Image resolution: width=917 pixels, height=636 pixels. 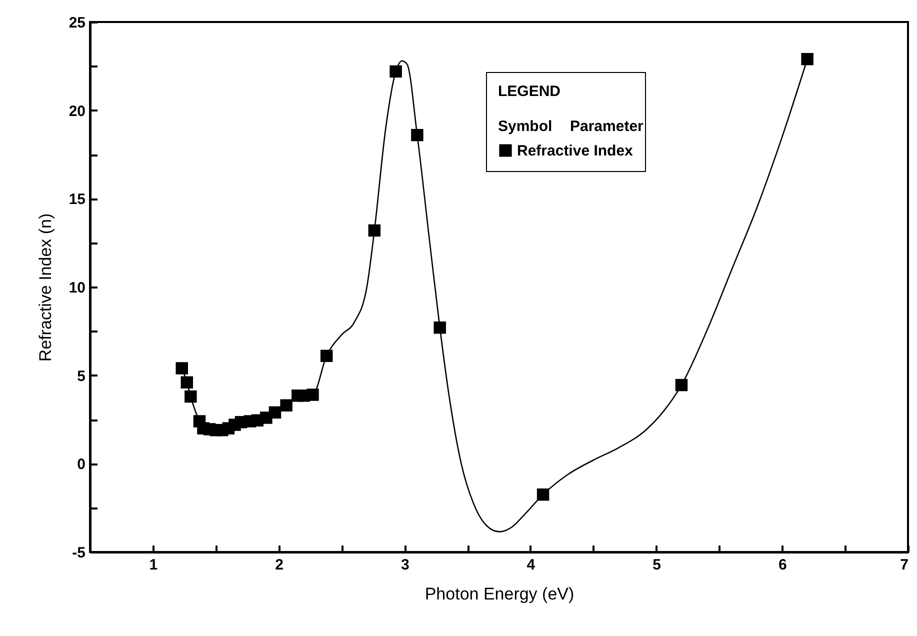 What do you see at coordinates (45, 287) in the screenshot?
I see `y-axis-title: Refractive Index (n)` at bounding box center [45, 287].